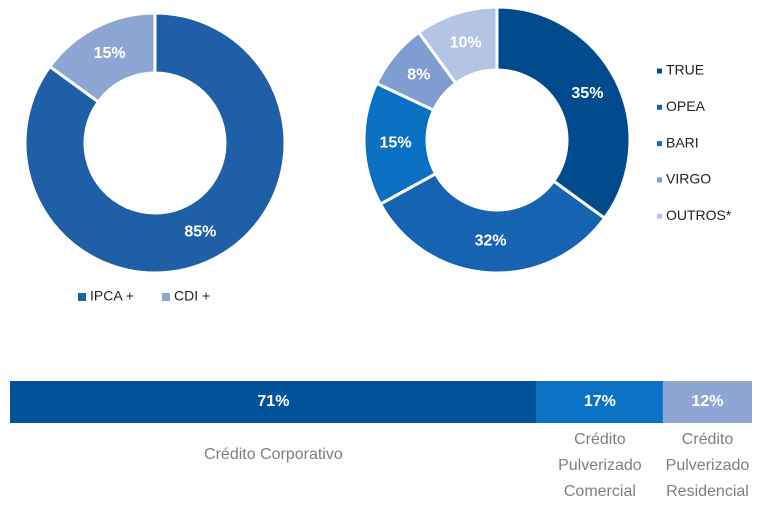 Image resolution: width=780 pixels, height=505 pixels. Describe the element at coordinates (273, 454) in the screenshot. I see `category-label: Crédito Corporativo` at that location.